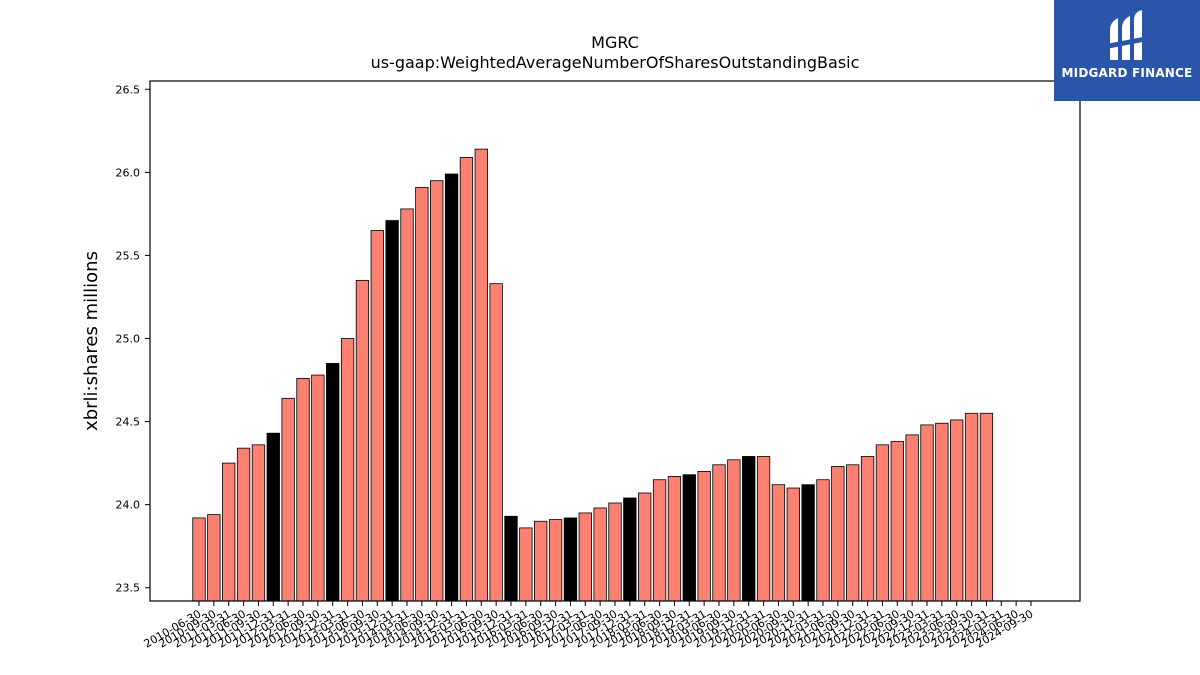 This screenshot has width=1200, height=675. I want to click on y-tick-label: 24.0, so click(128, 505).